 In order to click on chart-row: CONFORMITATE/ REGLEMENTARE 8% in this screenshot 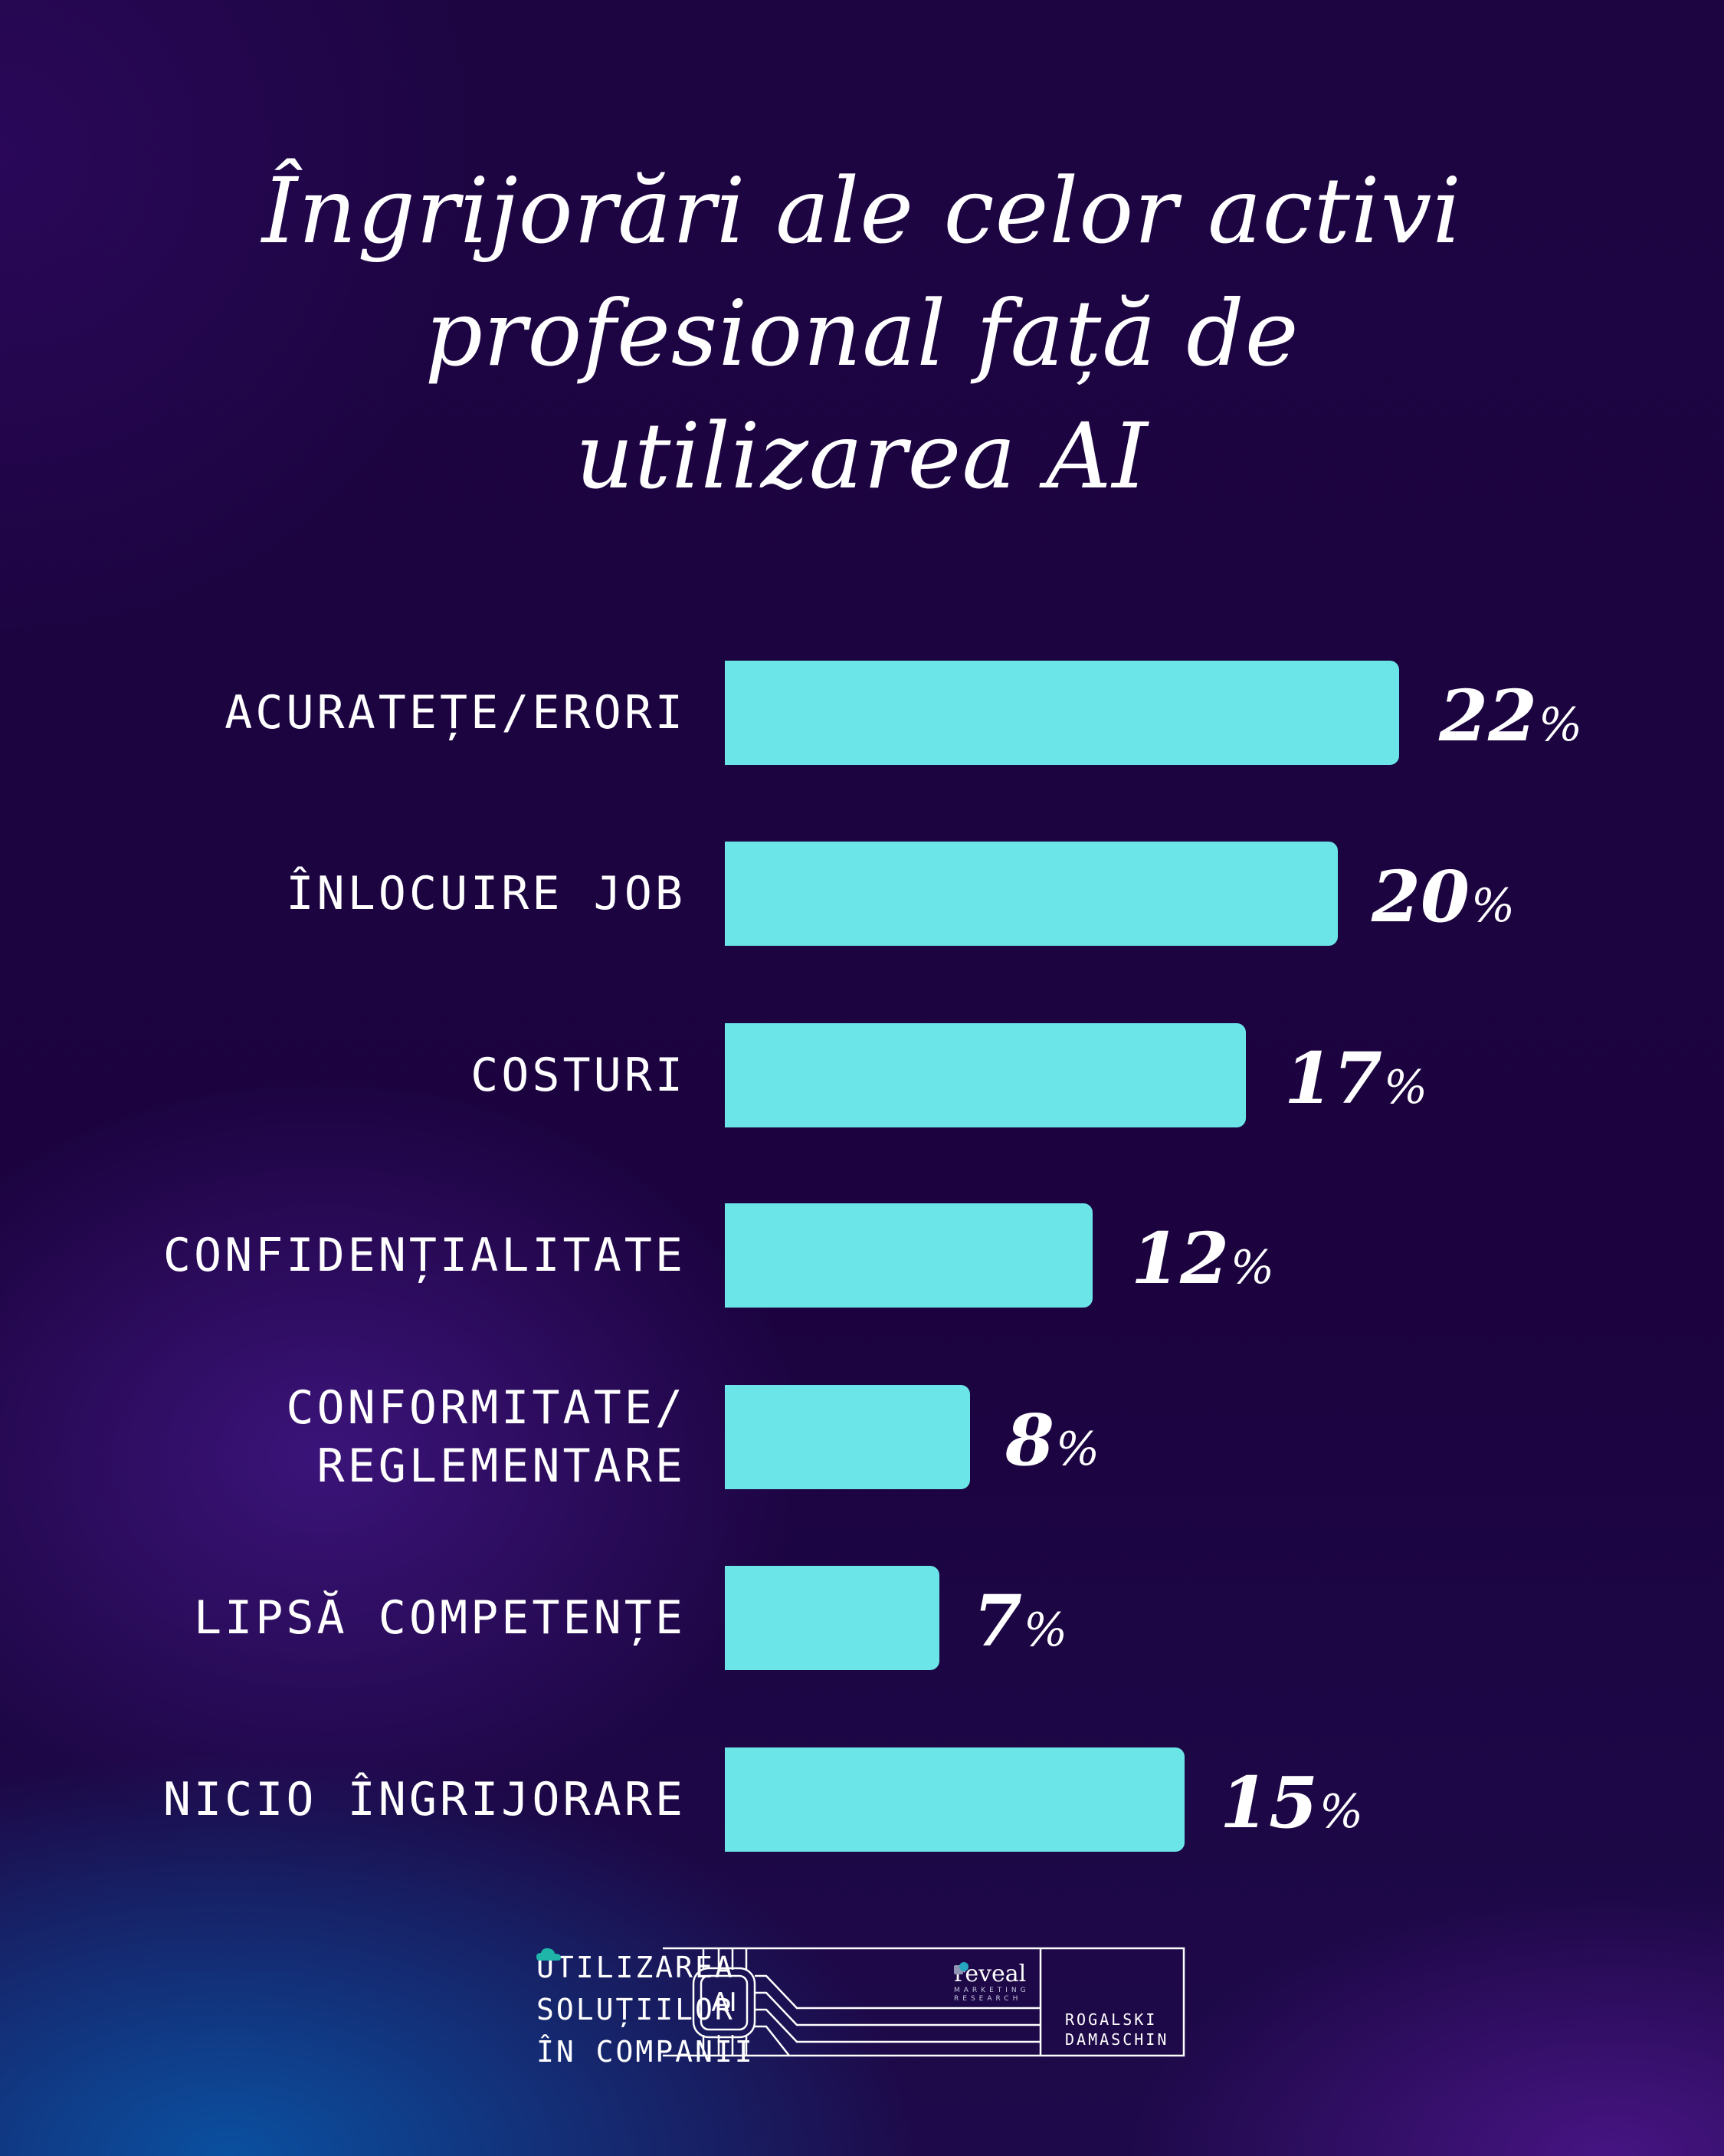, I will do `click(862, 1437)`.